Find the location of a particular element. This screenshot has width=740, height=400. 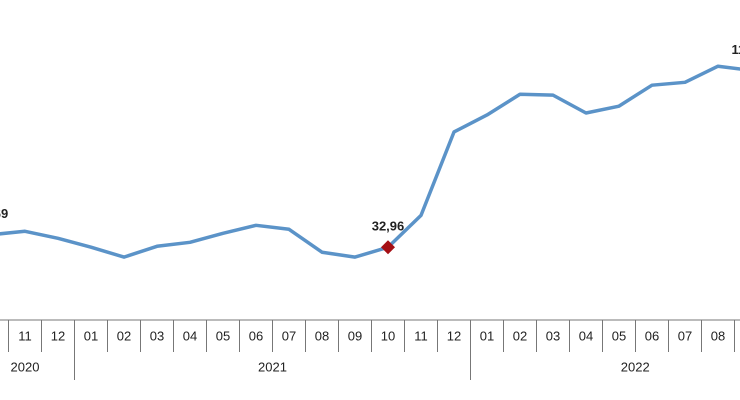

data-label: 38,69 is located at coordinates (4, 213).